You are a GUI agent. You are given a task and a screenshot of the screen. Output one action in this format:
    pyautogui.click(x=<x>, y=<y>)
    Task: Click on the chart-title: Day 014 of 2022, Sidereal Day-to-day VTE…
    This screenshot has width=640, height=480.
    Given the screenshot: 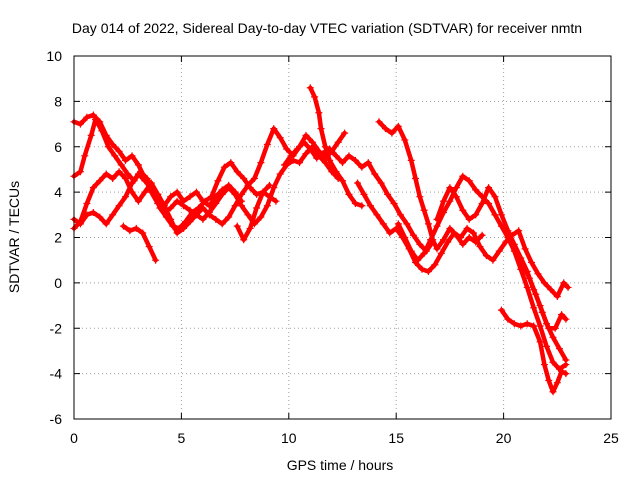 What is the action you would take?
    pyautogui.click(x=327, y=28)
    